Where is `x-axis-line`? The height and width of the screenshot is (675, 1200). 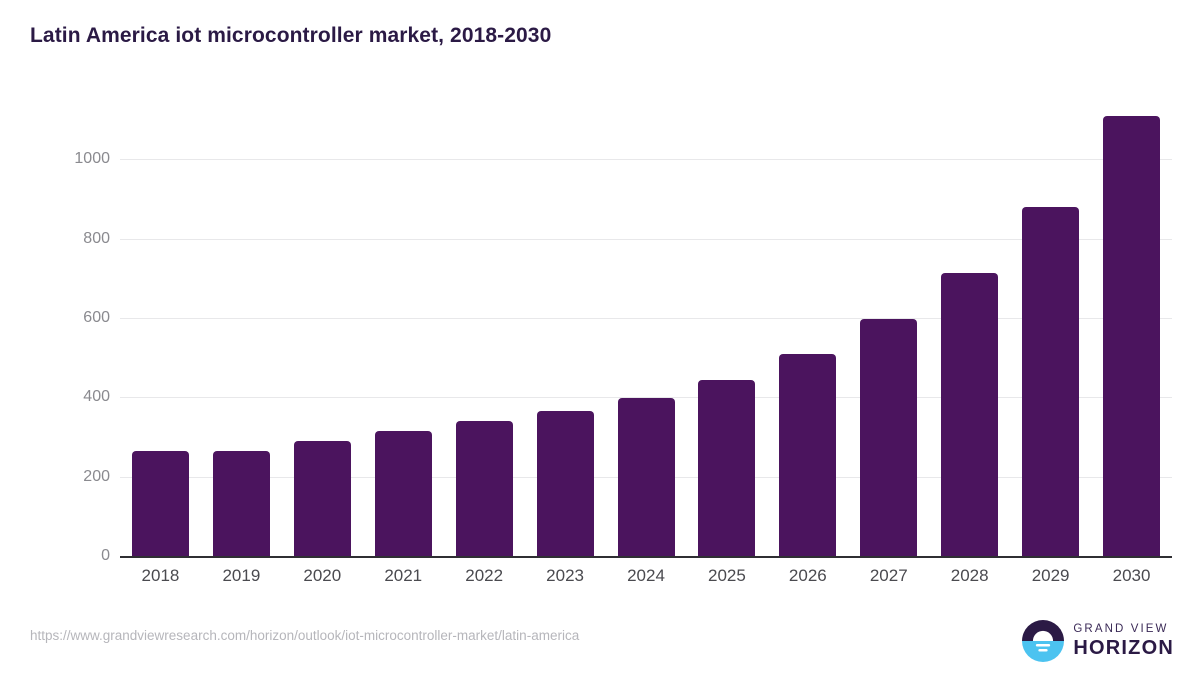 x-axis-line is located at coordinates (646, 557).